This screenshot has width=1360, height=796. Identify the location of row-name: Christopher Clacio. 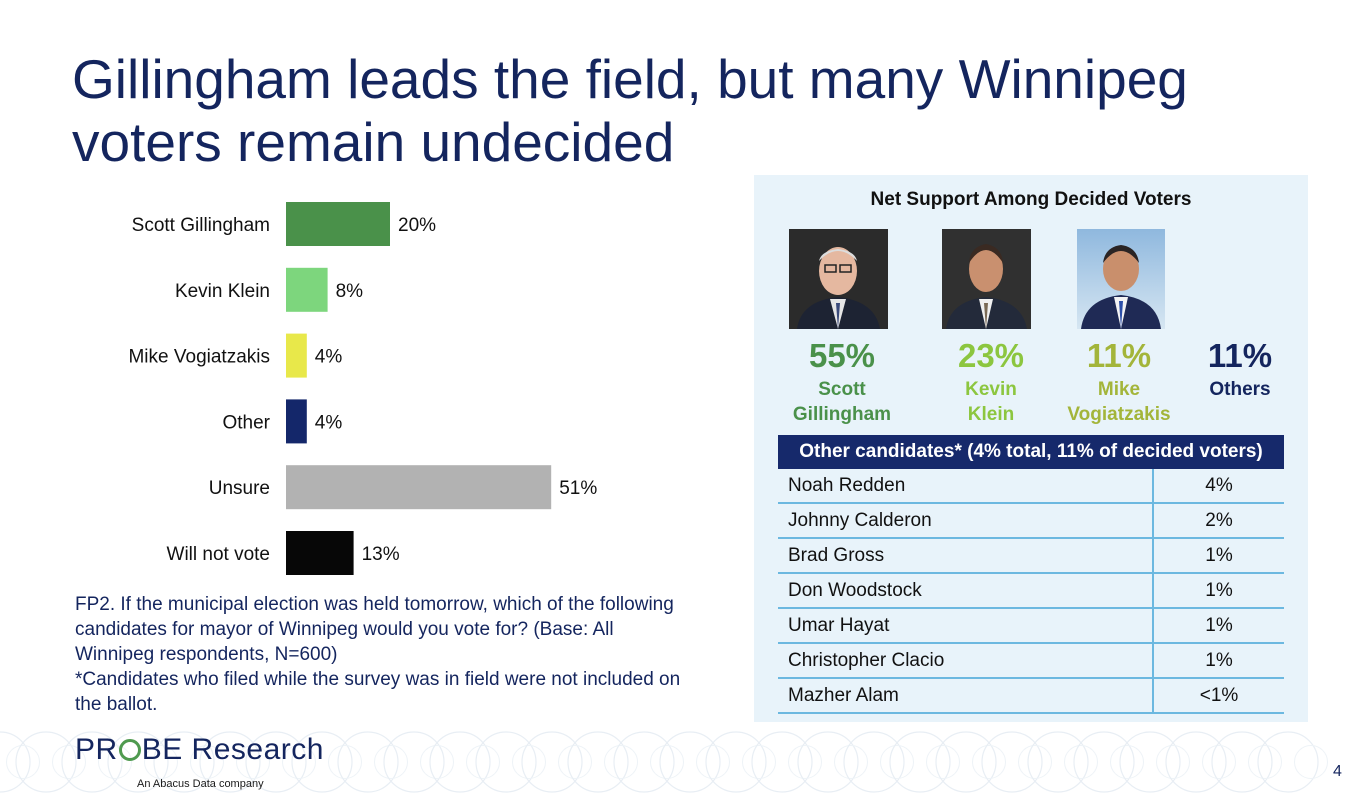
(965, 661).